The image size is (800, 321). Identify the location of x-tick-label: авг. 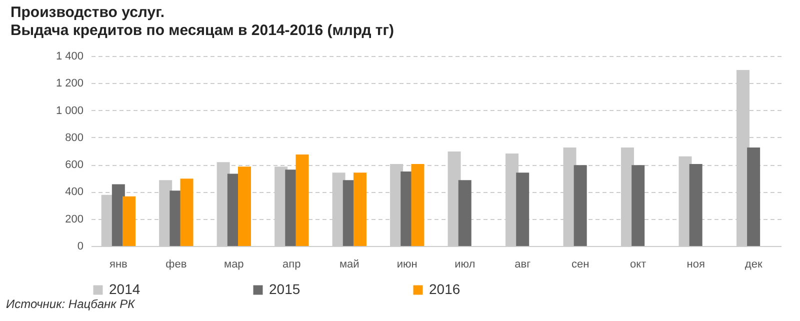
(522, 264).